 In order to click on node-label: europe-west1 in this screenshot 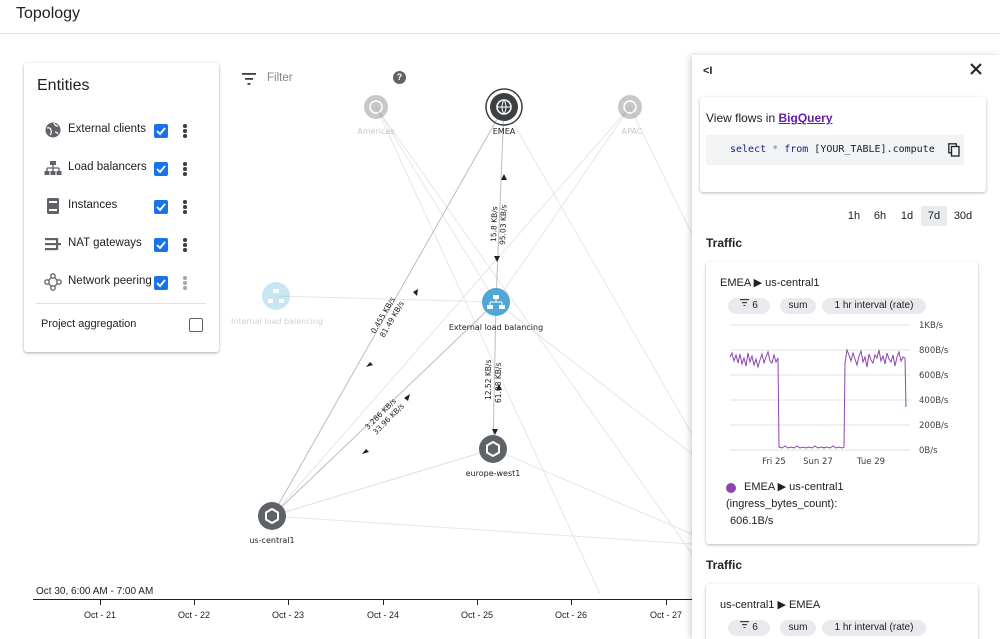, I will do `click(493, 473)`.